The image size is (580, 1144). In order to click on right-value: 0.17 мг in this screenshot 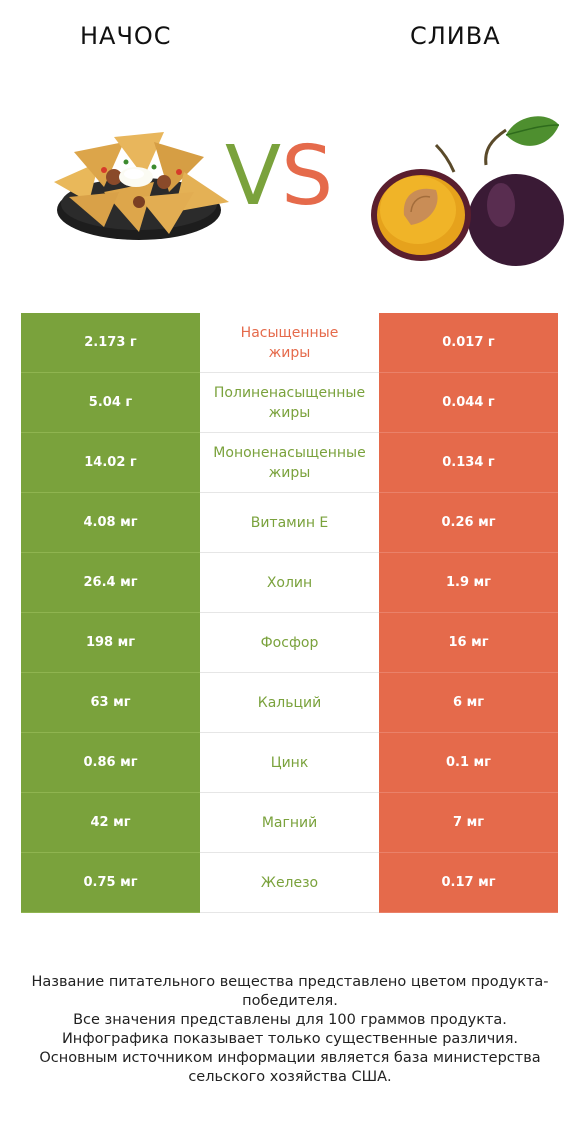, I will do `click(468, 883)`.